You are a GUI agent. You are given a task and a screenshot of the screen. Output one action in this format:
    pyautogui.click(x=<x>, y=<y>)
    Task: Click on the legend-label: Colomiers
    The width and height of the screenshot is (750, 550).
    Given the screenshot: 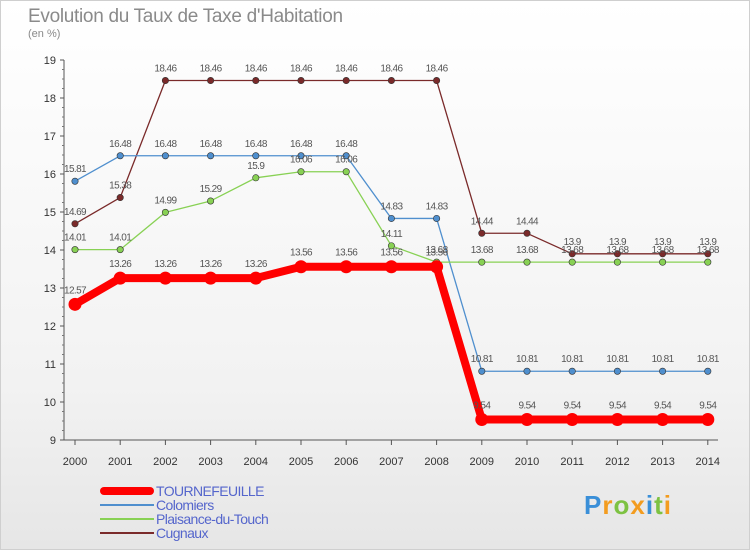 What is the action you would take?
    pyautogui.click(x=185, y=505)
    